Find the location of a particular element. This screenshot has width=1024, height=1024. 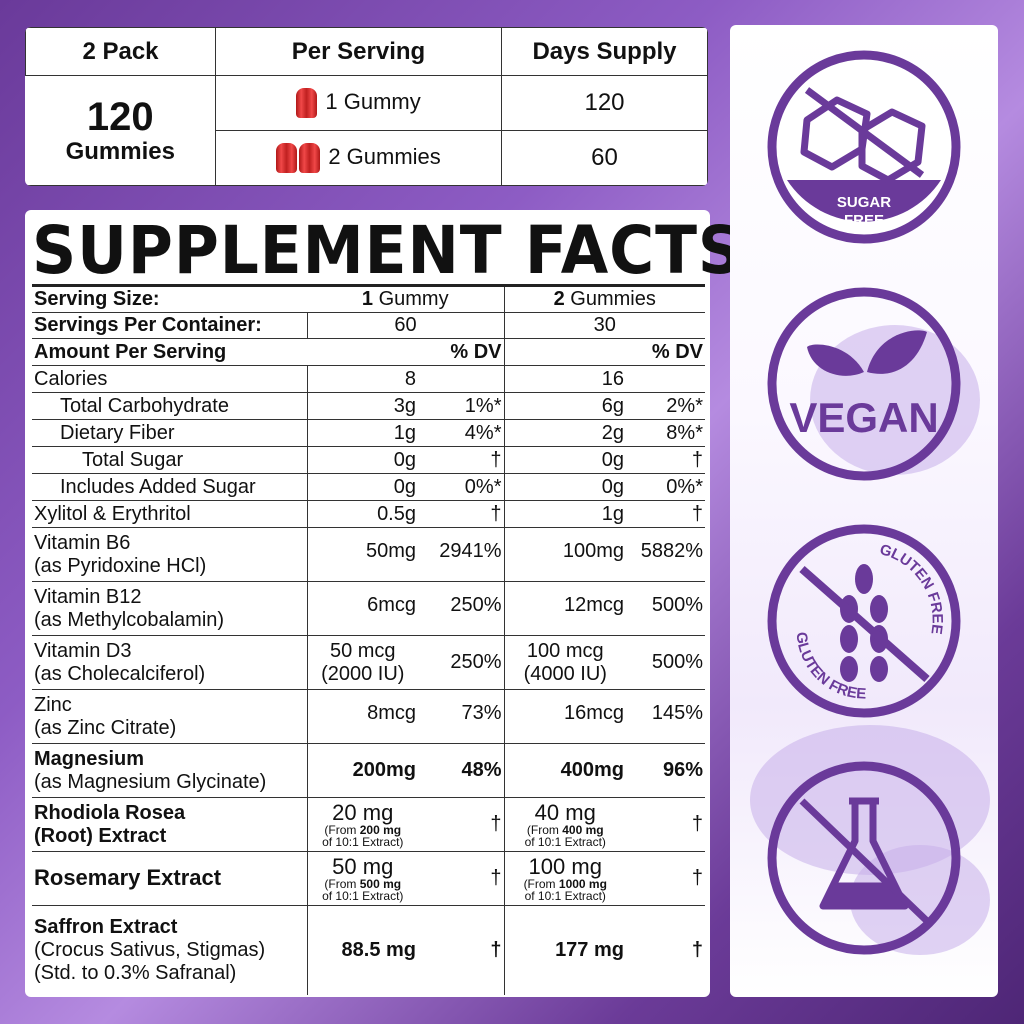

days-2: 60 is located at coordinates (604, 158).